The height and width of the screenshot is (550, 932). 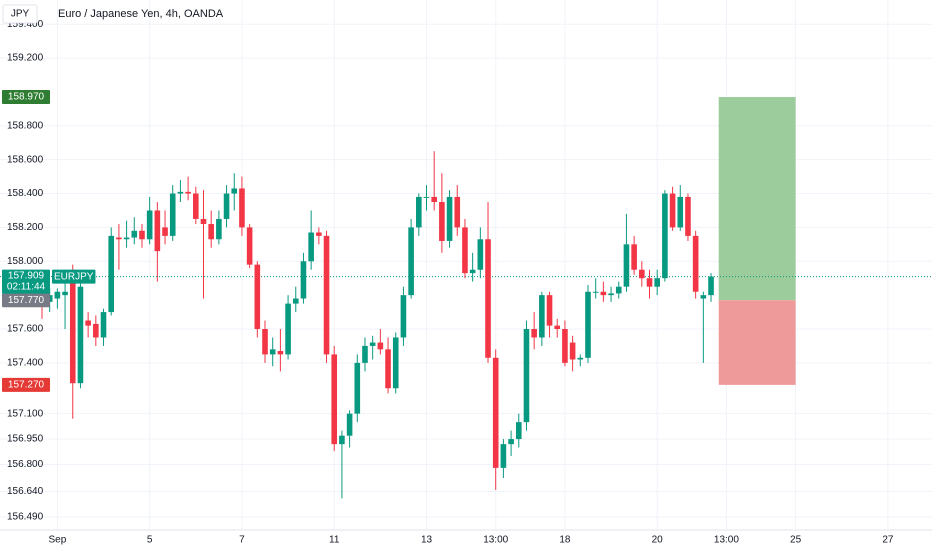 I want to click on price-label: 158.970, so click(x=26, y=97).